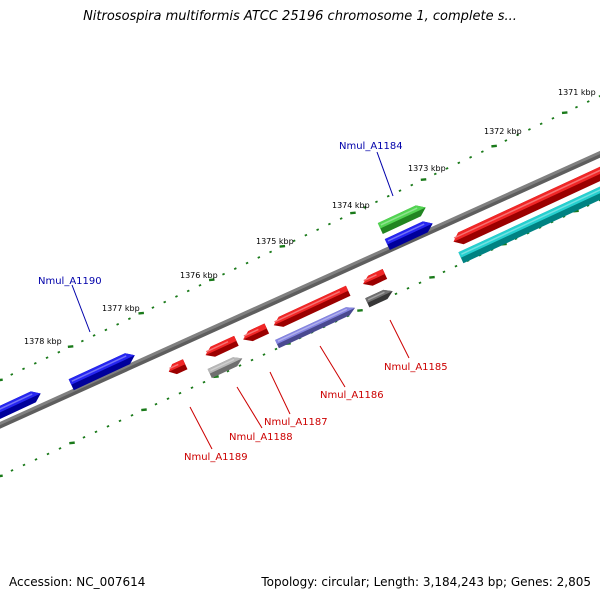 The height and width of the screenshot is (600, 600). I want to click on gene-label-nmul-a1184: Nmul_A1184, so click(371, 146).